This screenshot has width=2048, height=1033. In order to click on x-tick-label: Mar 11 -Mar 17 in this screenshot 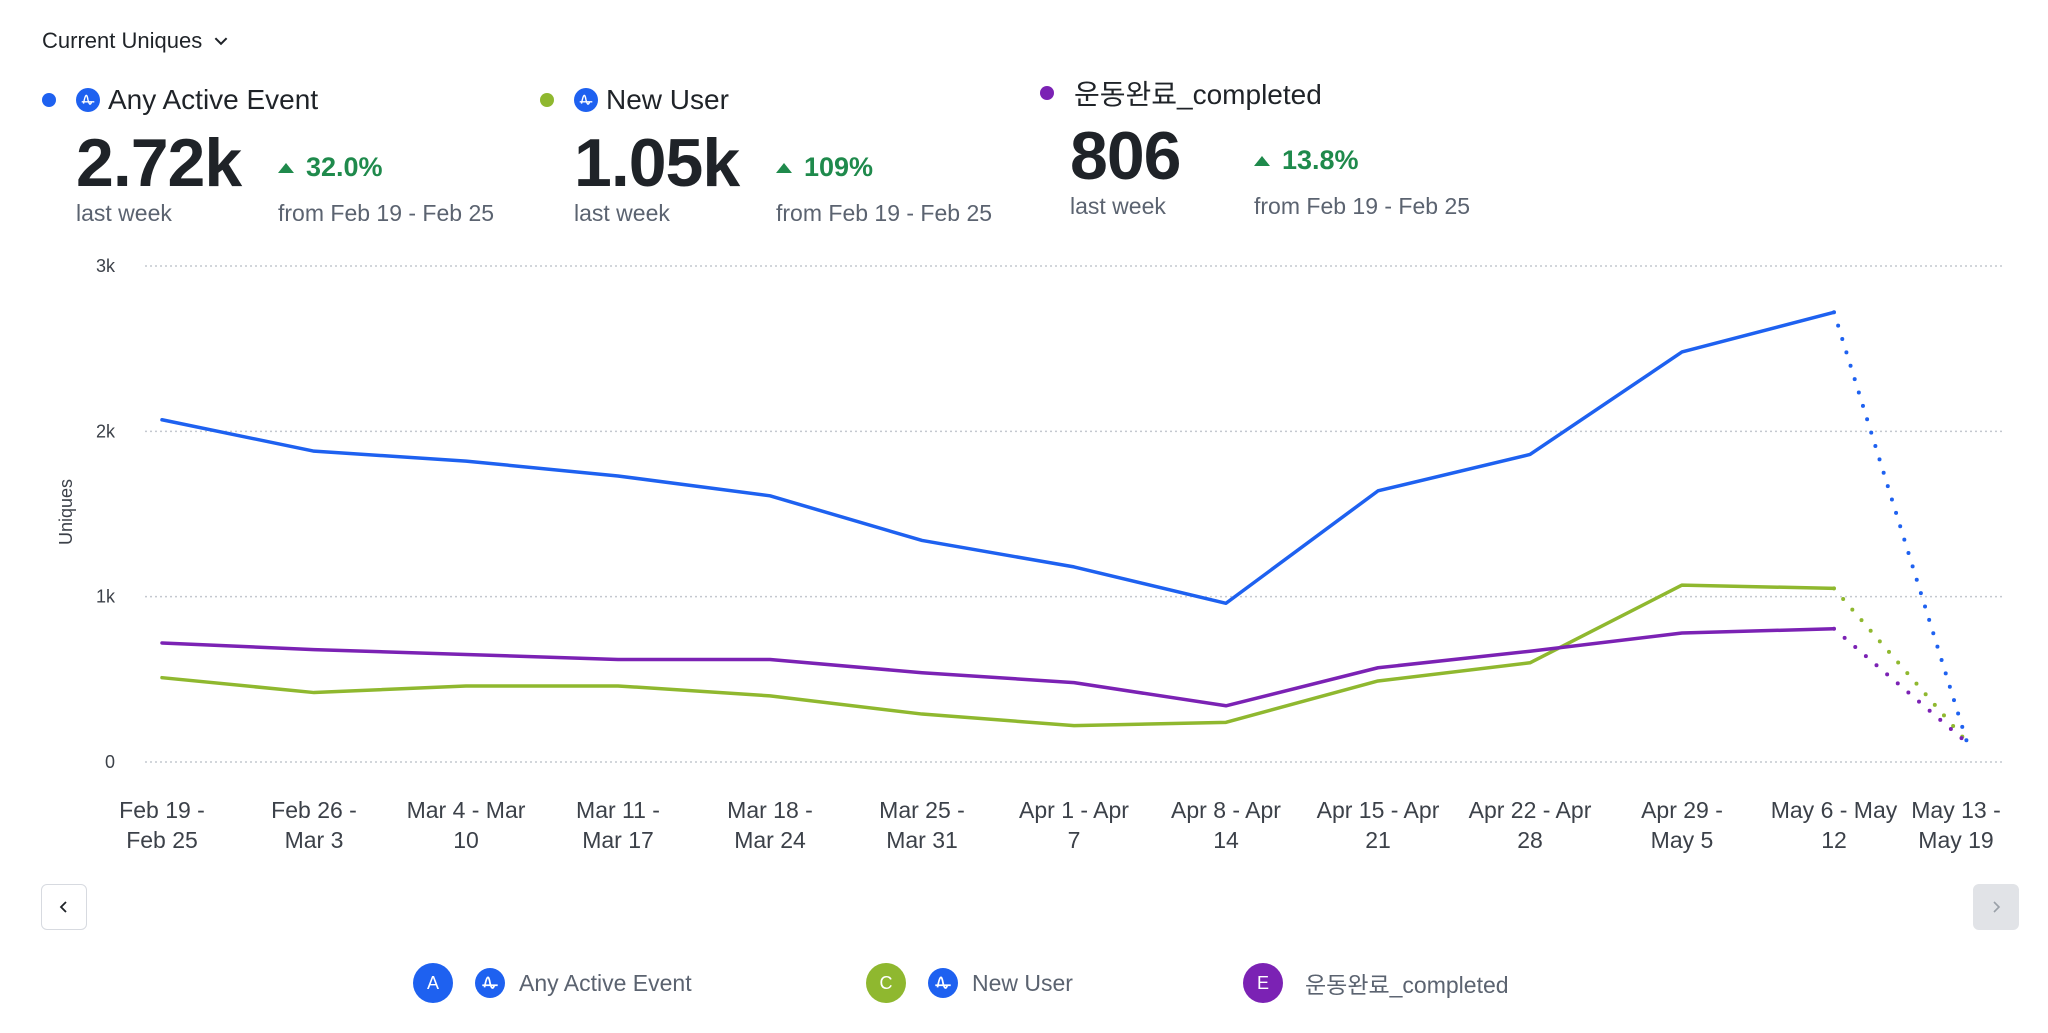, I will do `click(618, 825)`.